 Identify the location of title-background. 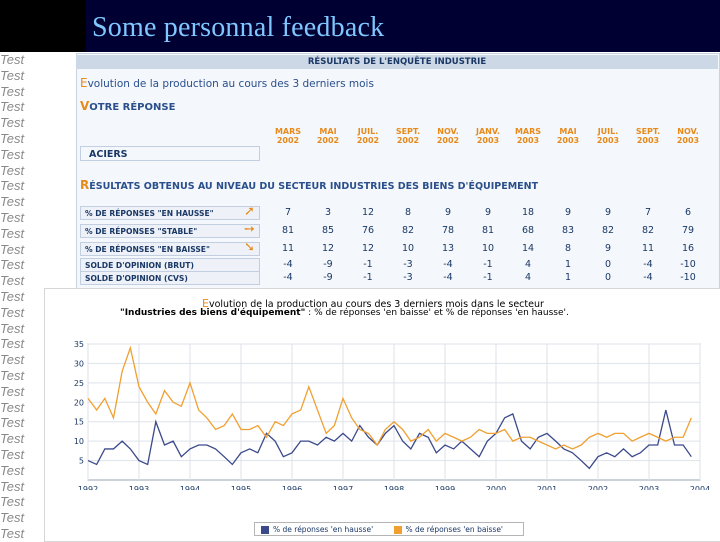
(403, 26).